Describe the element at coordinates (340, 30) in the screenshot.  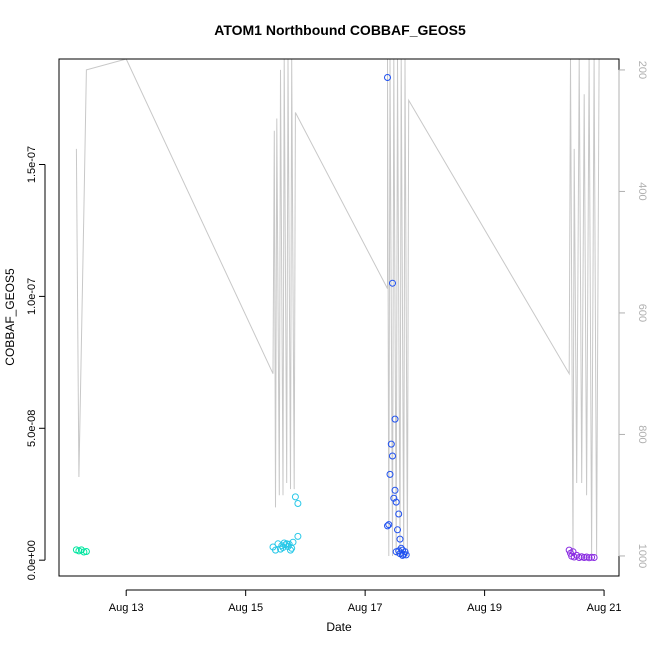
I see `chart-title: ATOM1 Northbound COBBAF_GEOS5` at that location.